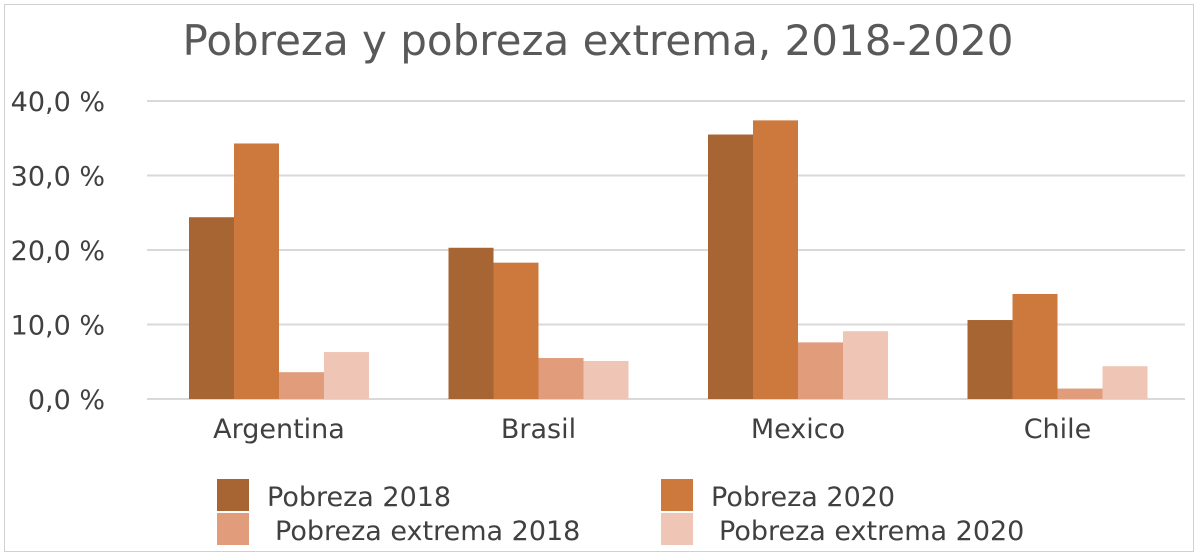 The width and height of the screenshot is (1200, 558). Describe the element at coordinates (427, 531) in the screenshot. I see `legend-label: Pobreza extrema 2018` at that location.